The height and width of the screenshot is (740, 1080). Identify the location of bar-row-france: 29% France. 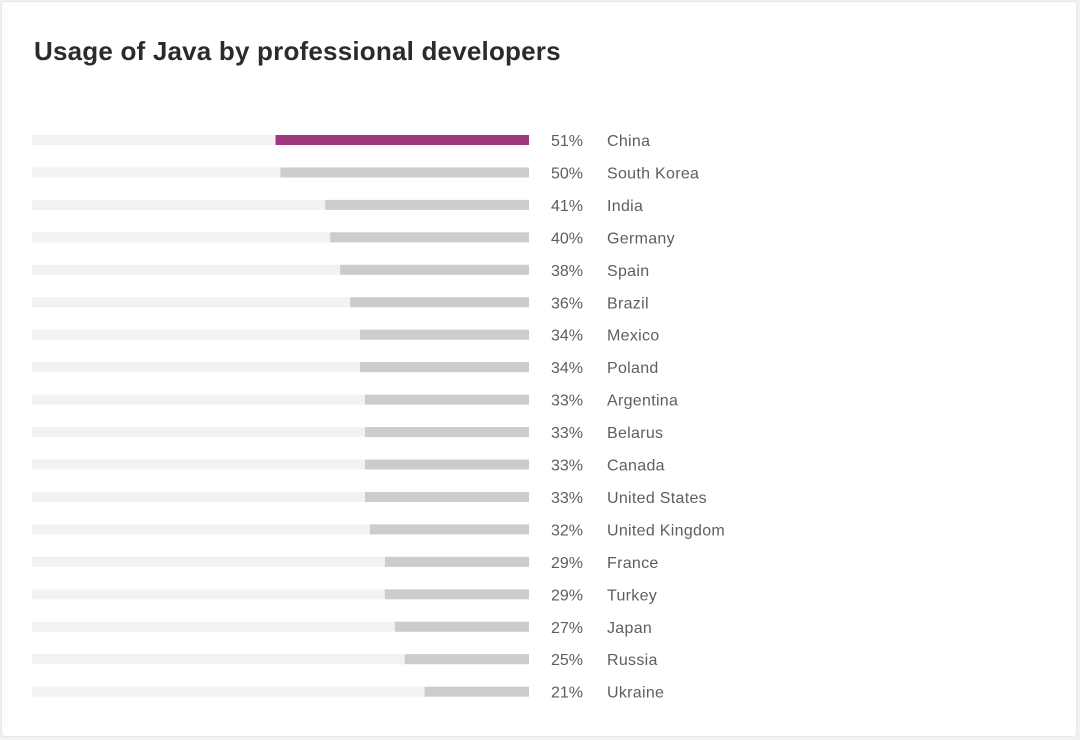
(345, 563).